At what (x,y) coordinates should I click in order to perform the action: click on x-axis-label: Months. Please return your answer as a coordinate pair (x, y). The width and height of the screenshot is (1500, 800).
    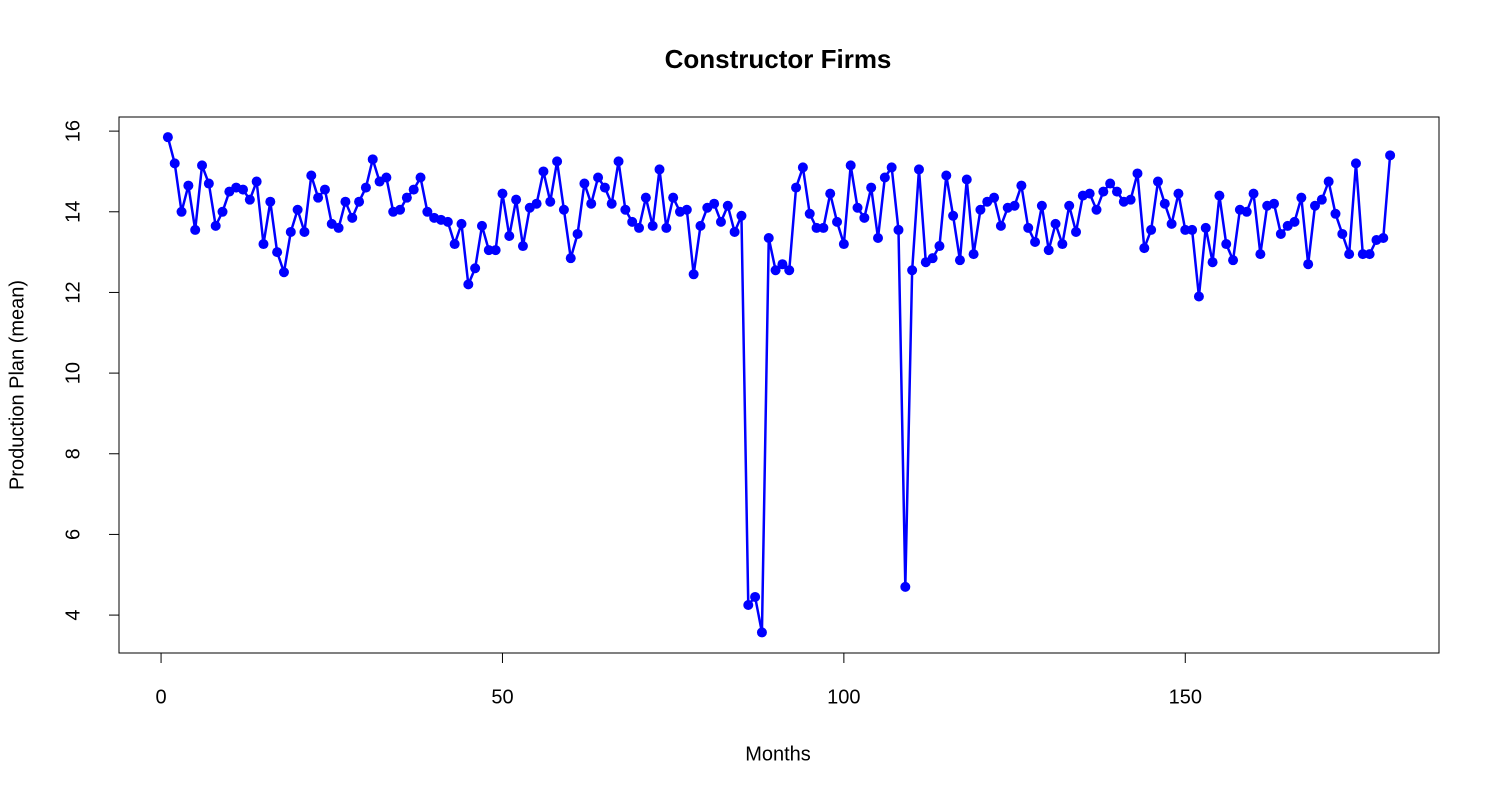
    Looking at the image, I should click on (778, 754).